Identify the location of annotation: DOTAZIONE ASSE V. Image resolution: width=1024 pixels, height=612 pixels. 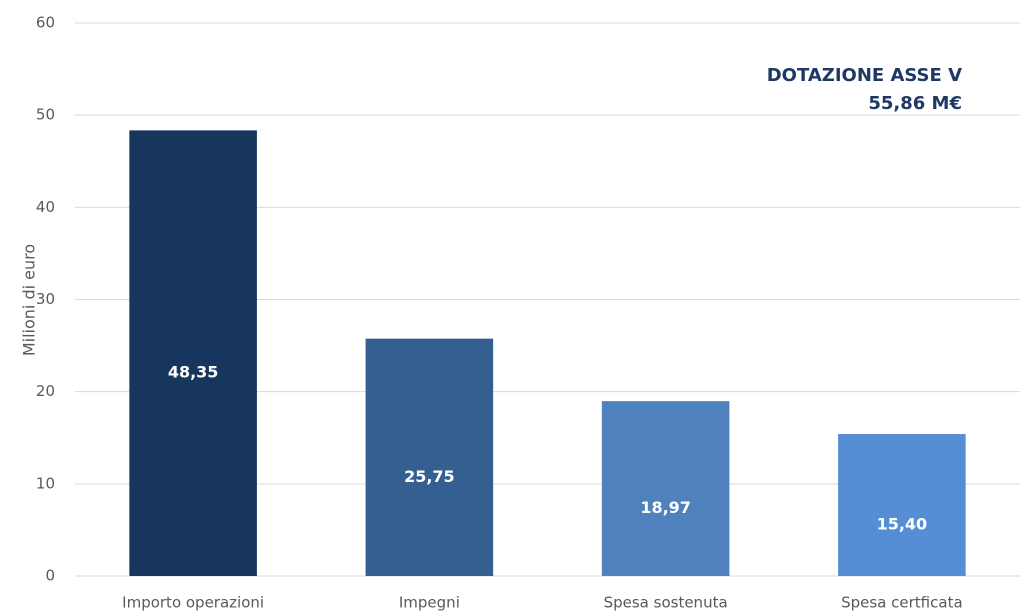
(864, 75).